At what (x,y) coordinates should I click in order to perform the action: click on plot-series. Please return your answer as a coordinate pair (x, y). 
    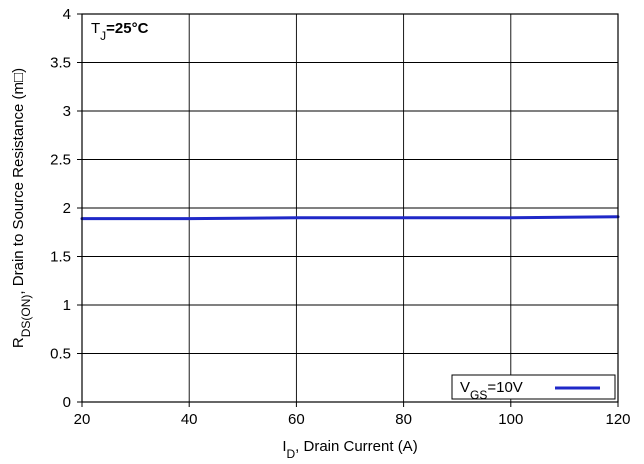
    Looking at the image, I should click on (350, 218).